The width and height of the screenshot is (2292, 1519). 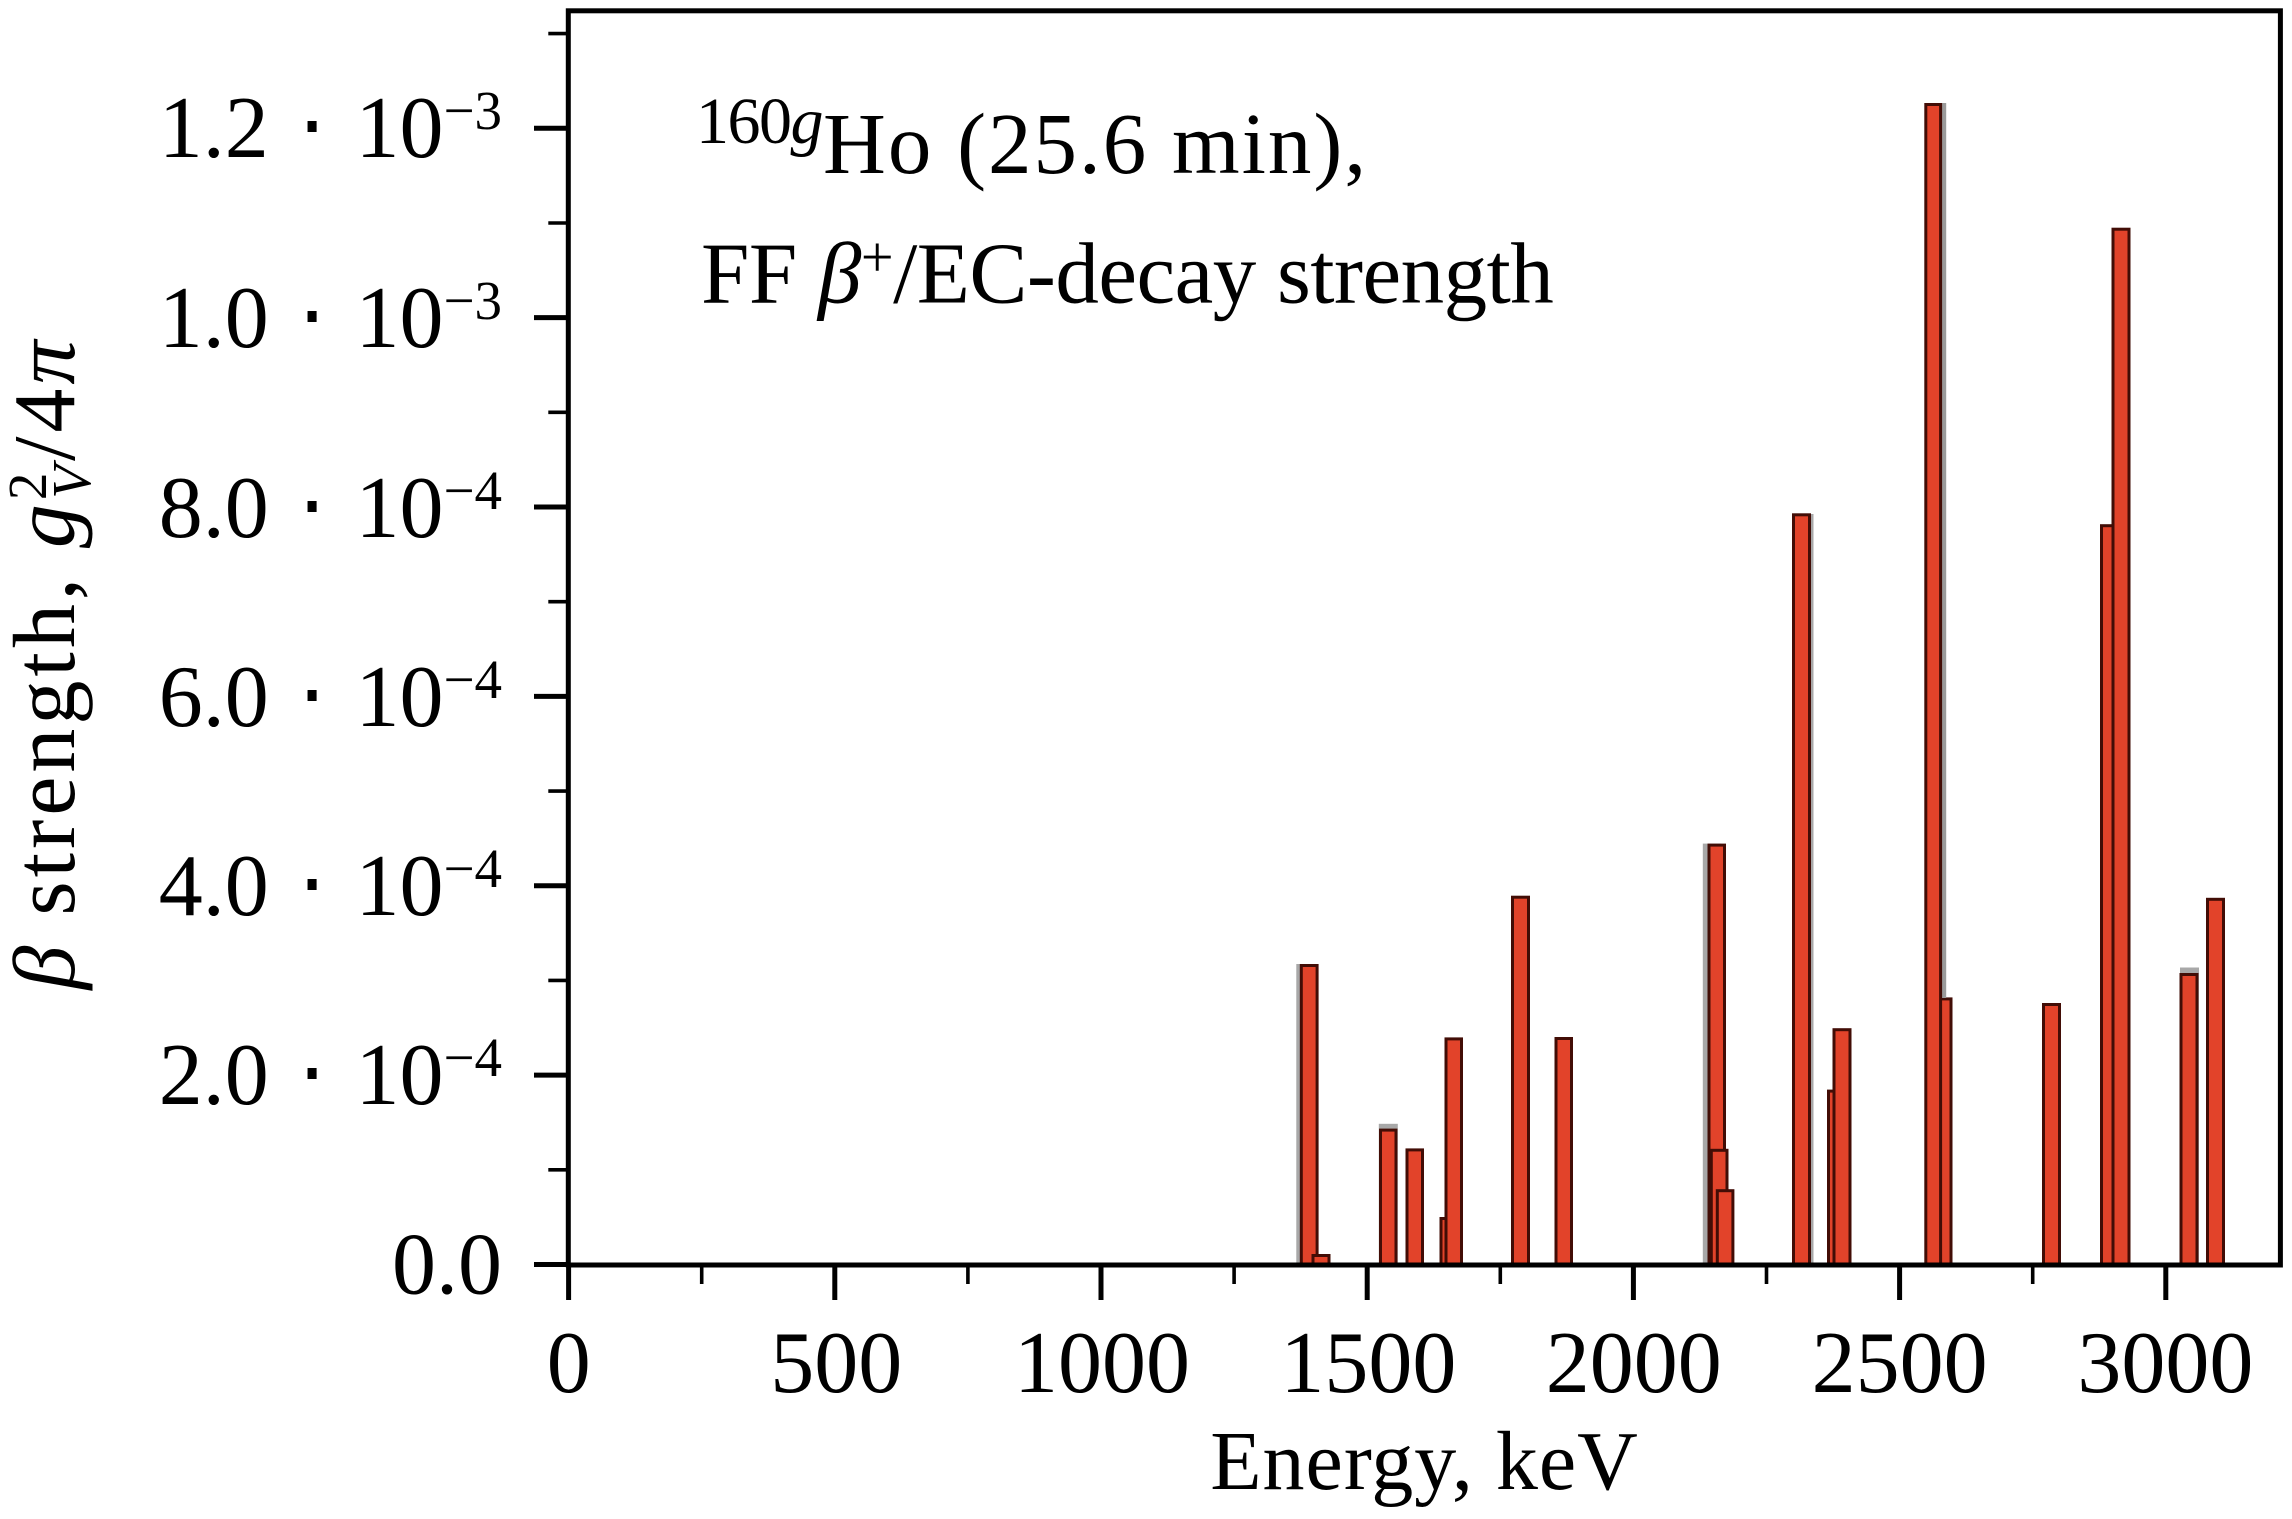 What do you see at coordinates (1424, 1461) in the screenshot?
I see `svg-text: Energy, keV` at bounding box center [1424, 1461].